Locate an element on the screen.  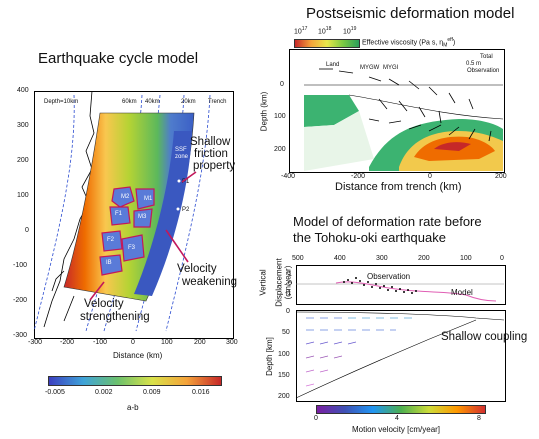
motion-velocity-colorbar is located at coordinates (401, 409).